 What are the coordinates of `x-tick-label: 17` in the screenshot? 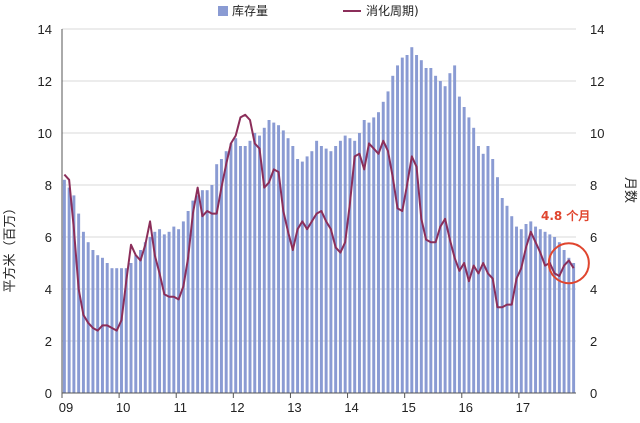 It's located at (523, 407).